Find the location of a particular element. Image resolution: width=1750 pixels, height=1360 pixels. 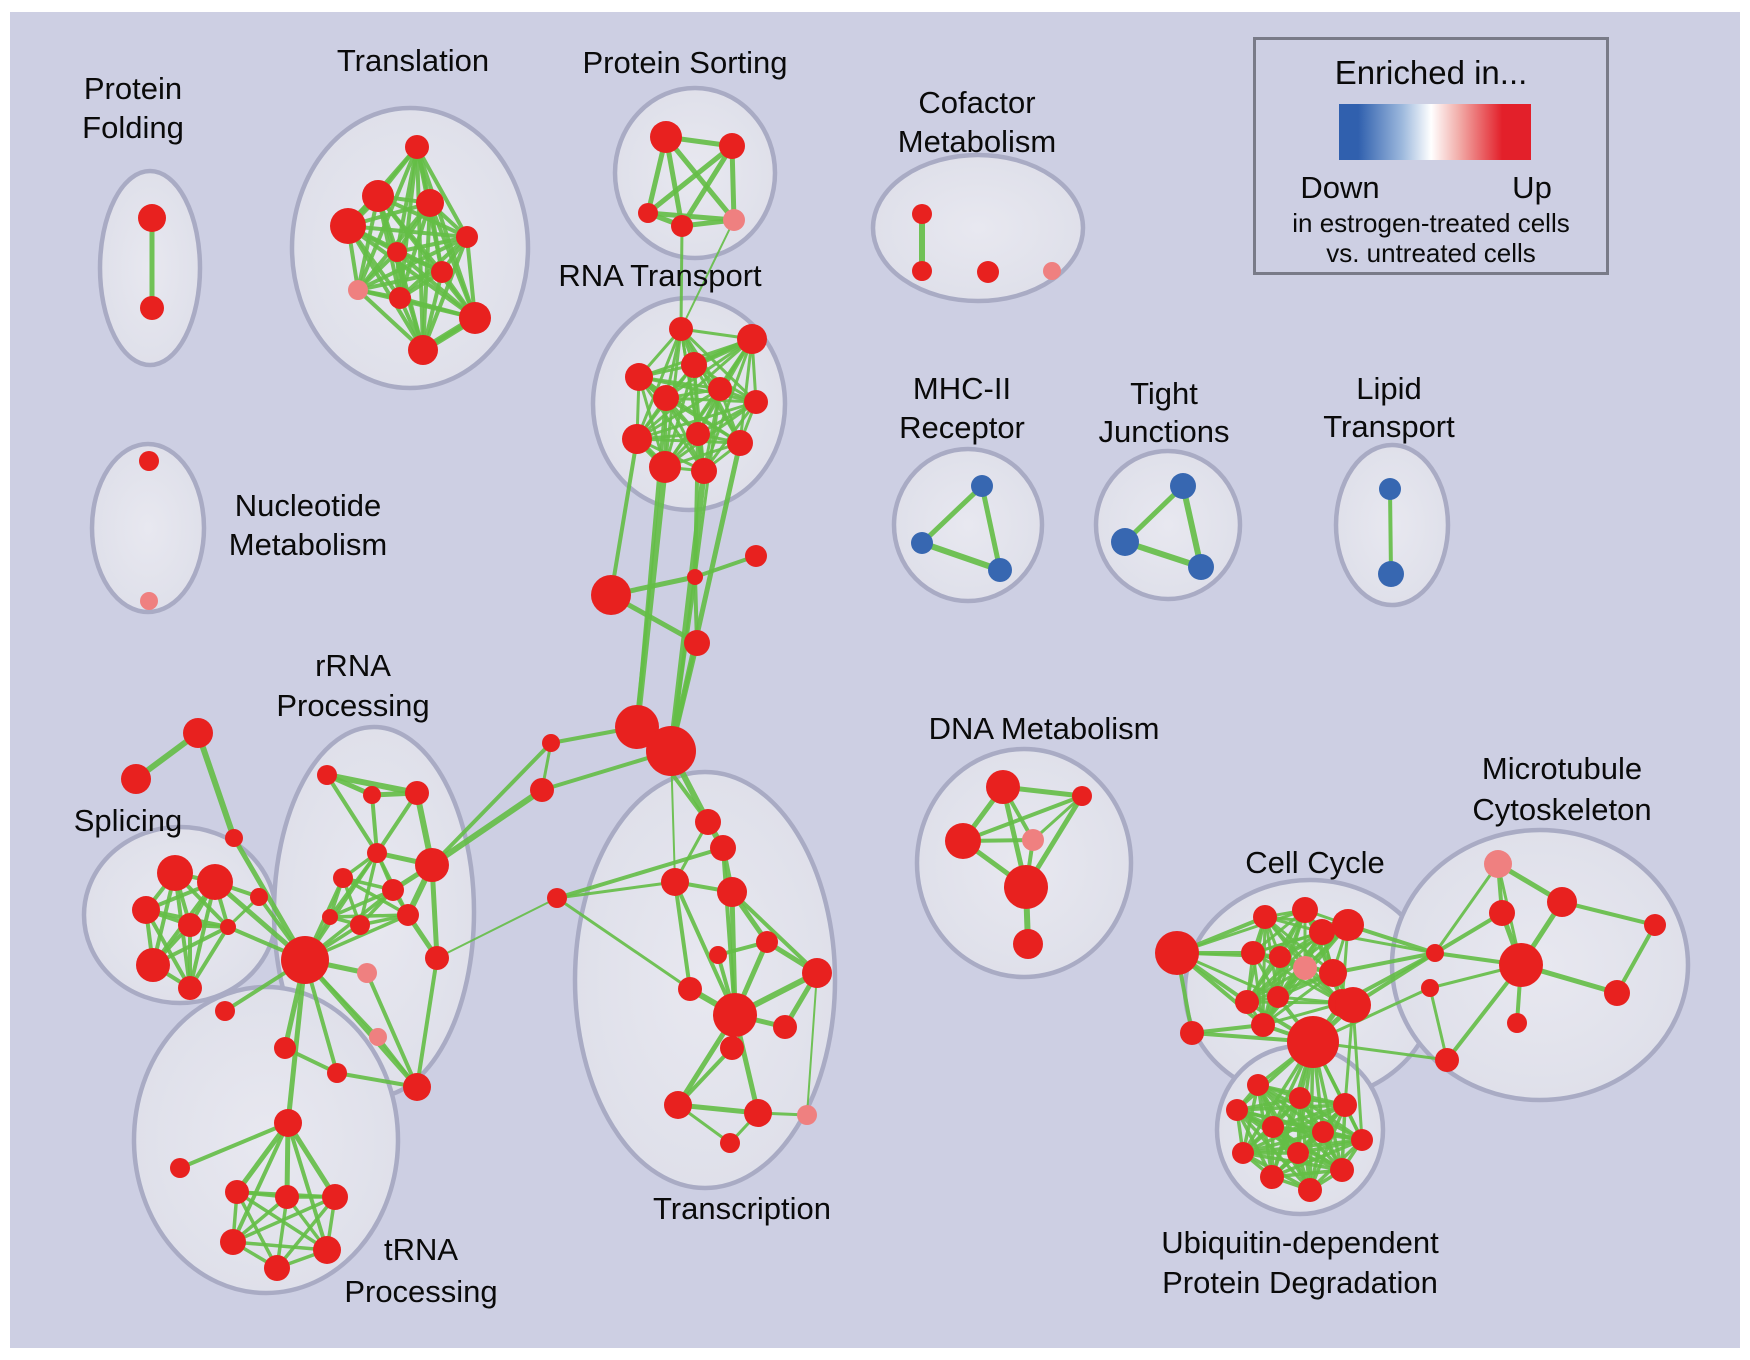

node-tn4 is located at coordinates (233, 1242).